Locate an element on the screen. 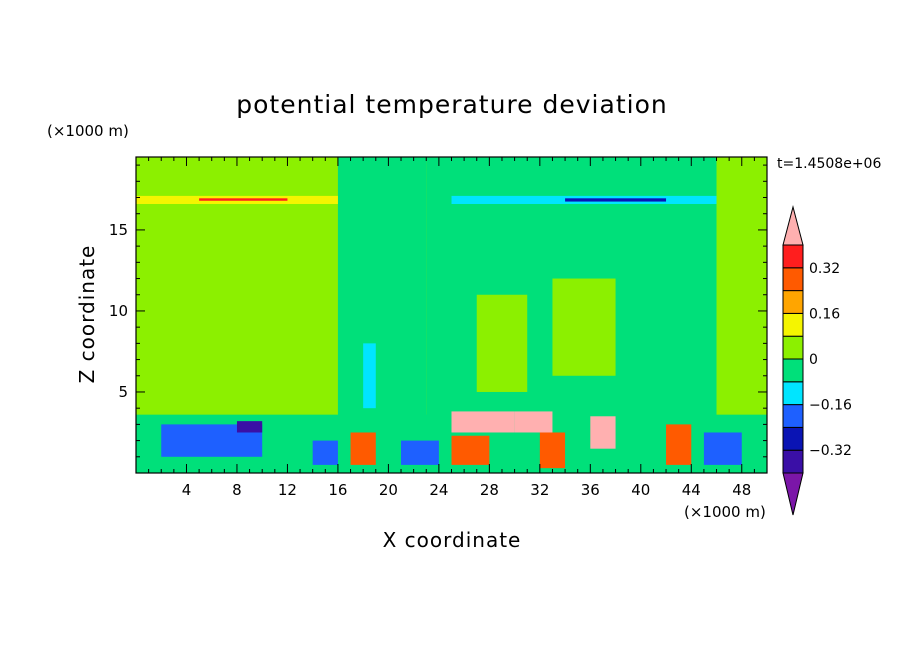  x-axis-unit-label: (×1000 m) is located at coordinates (725, 512).